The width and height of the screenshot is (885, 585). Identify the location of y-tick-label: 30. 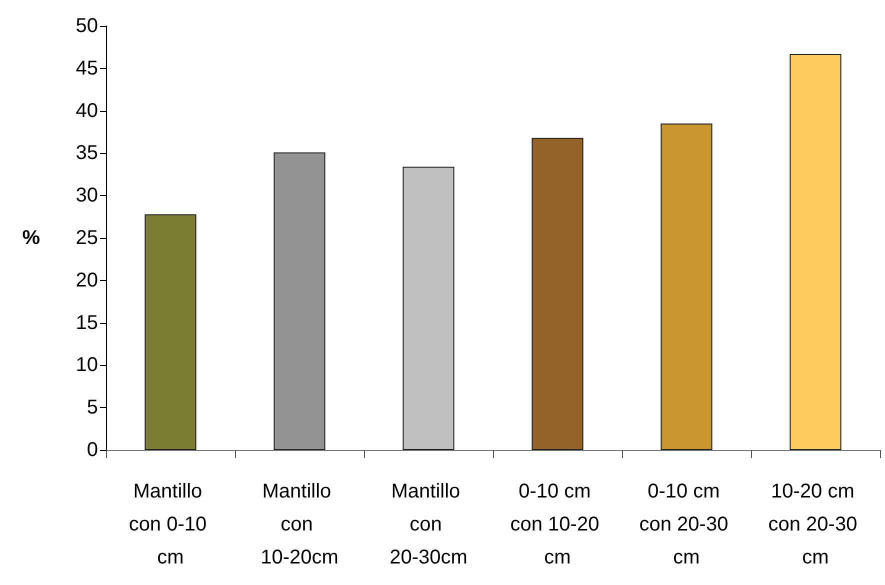
(87, 195).